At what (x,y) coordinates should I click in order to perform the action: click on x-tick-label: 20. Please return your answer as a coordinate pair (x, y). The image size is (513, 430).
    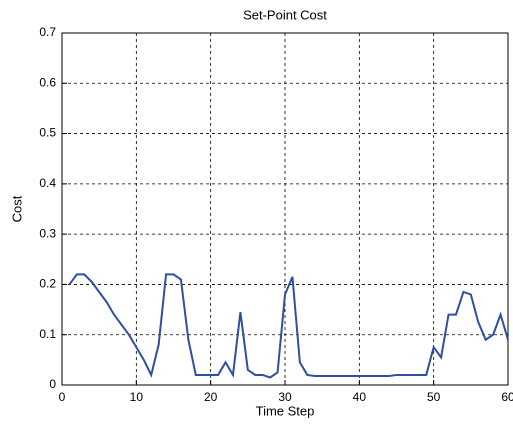
    Looking at the image, I should click on (211, 397).